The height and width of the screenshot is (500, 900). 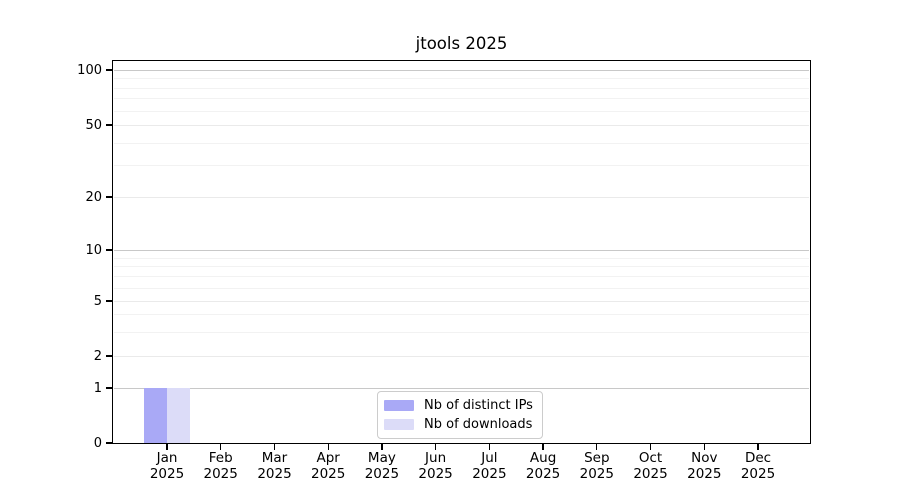 I want to click on x-tick-may, so click(x=382, y=447).